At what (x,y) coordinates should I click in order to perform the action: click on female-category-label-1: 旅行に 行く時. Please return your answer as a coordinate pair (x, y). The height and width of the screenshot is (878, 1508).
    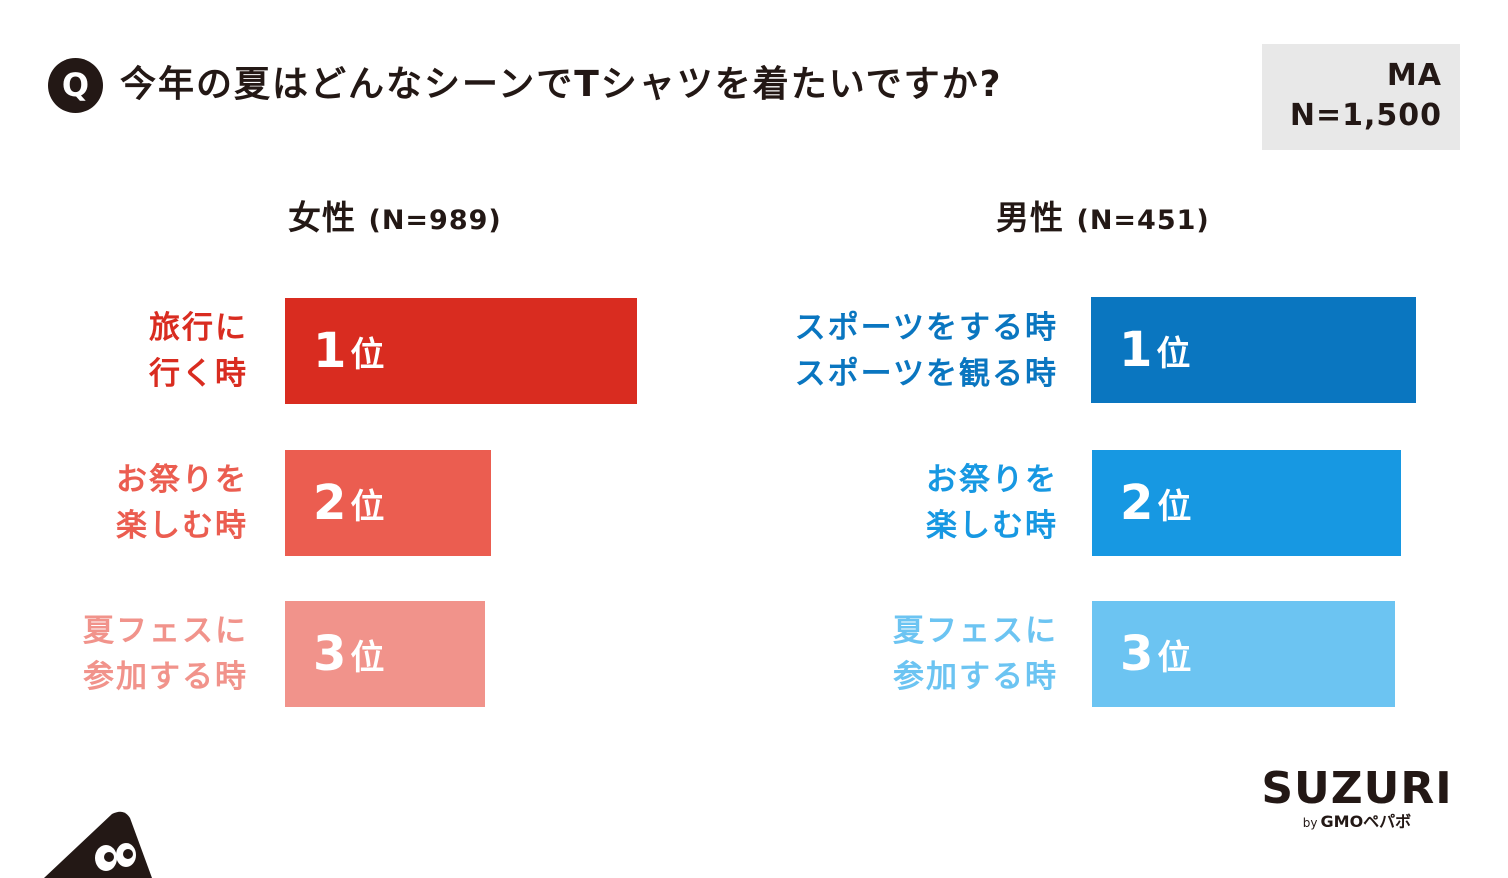
    Looking at the image, I should click on (133, 351).